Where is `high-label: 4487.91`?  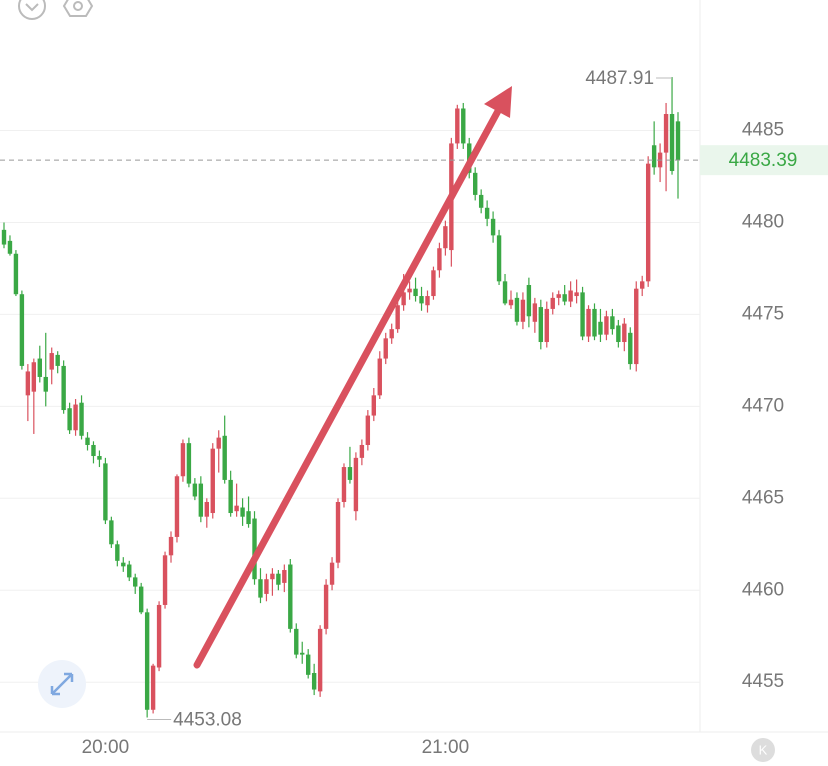 high-label: 4487.91 is located at coordinates (619, 78).